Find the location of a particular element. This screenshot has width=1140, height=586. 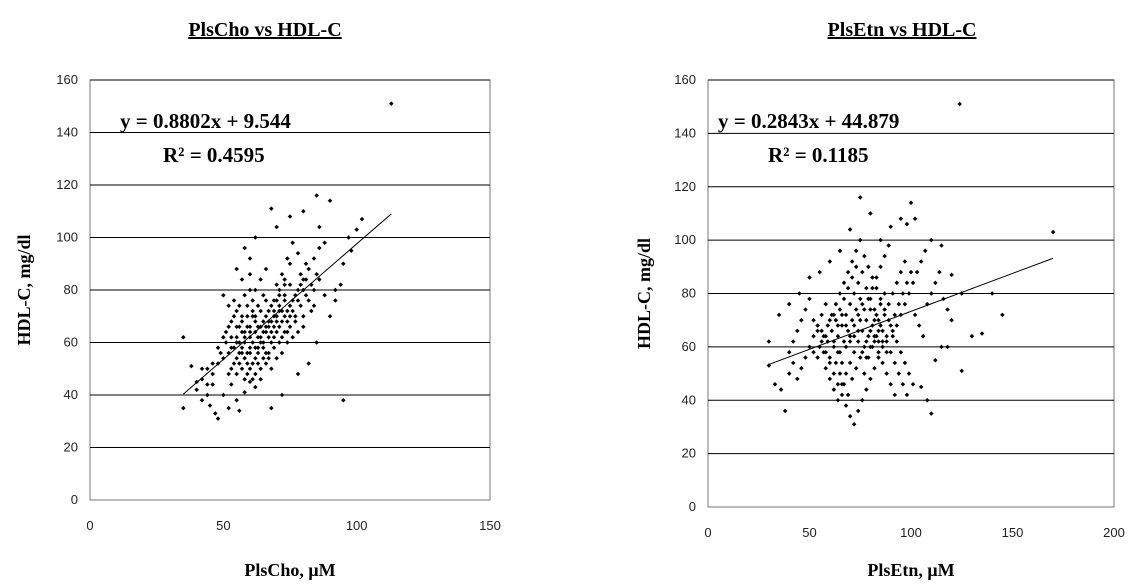

regression-equation: y = 0.2843x + 44.879 is located at coordinates (808, 121).